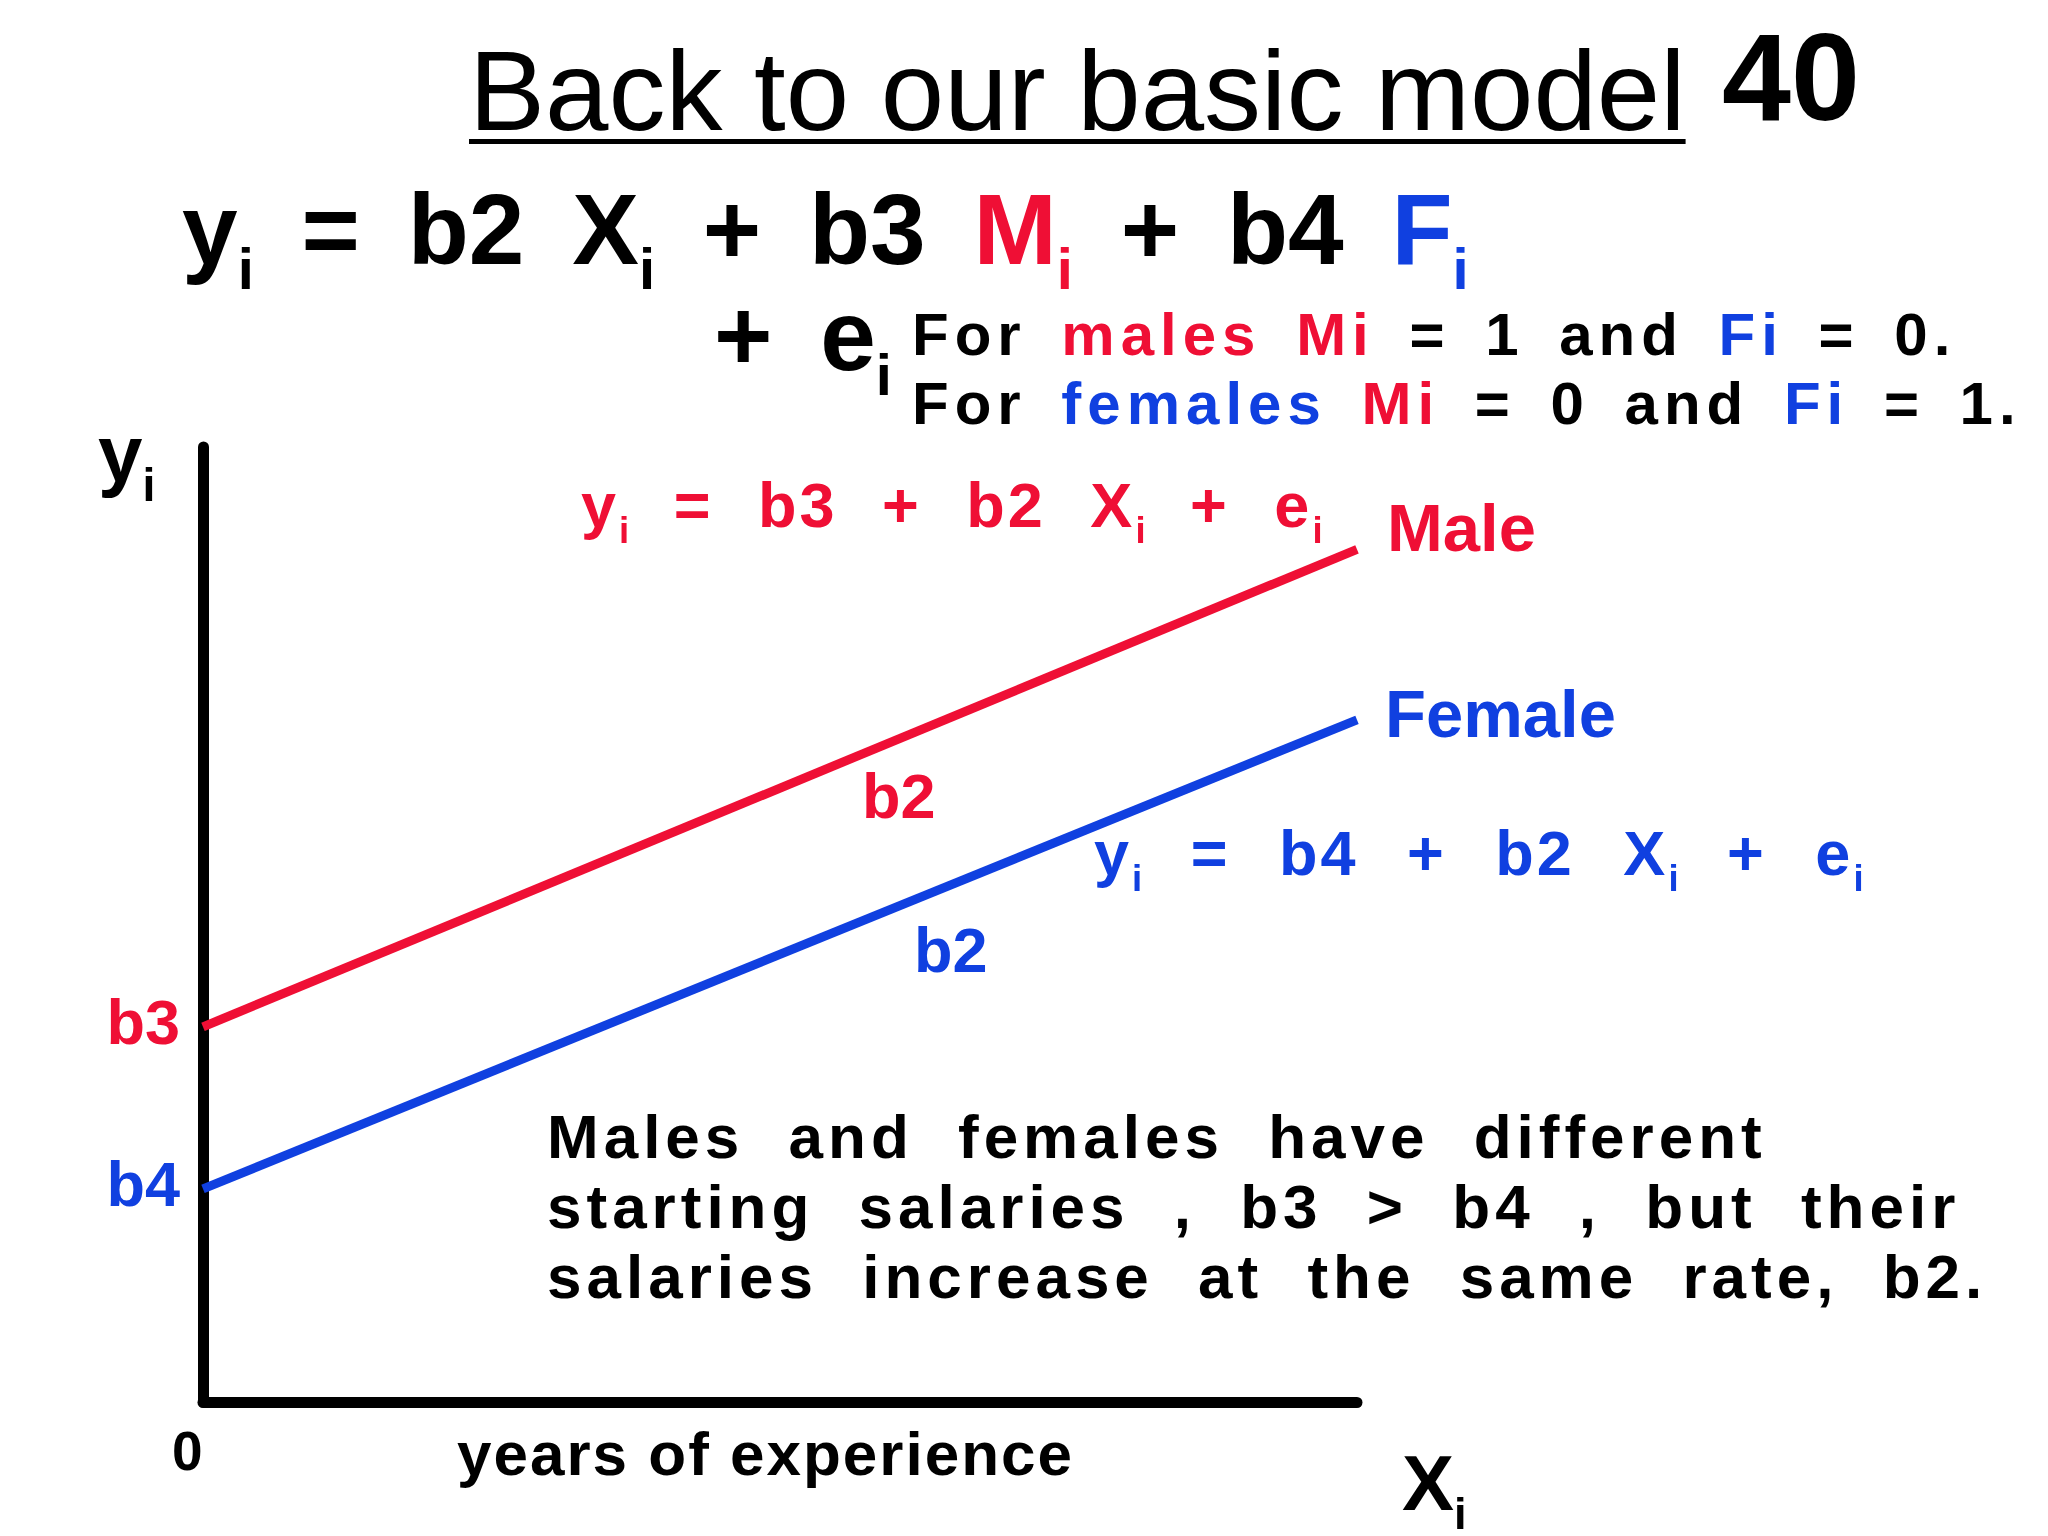 This screenshot has height=1536, width=2048. I want to click on text: = 1 and, so click(1546, 335).